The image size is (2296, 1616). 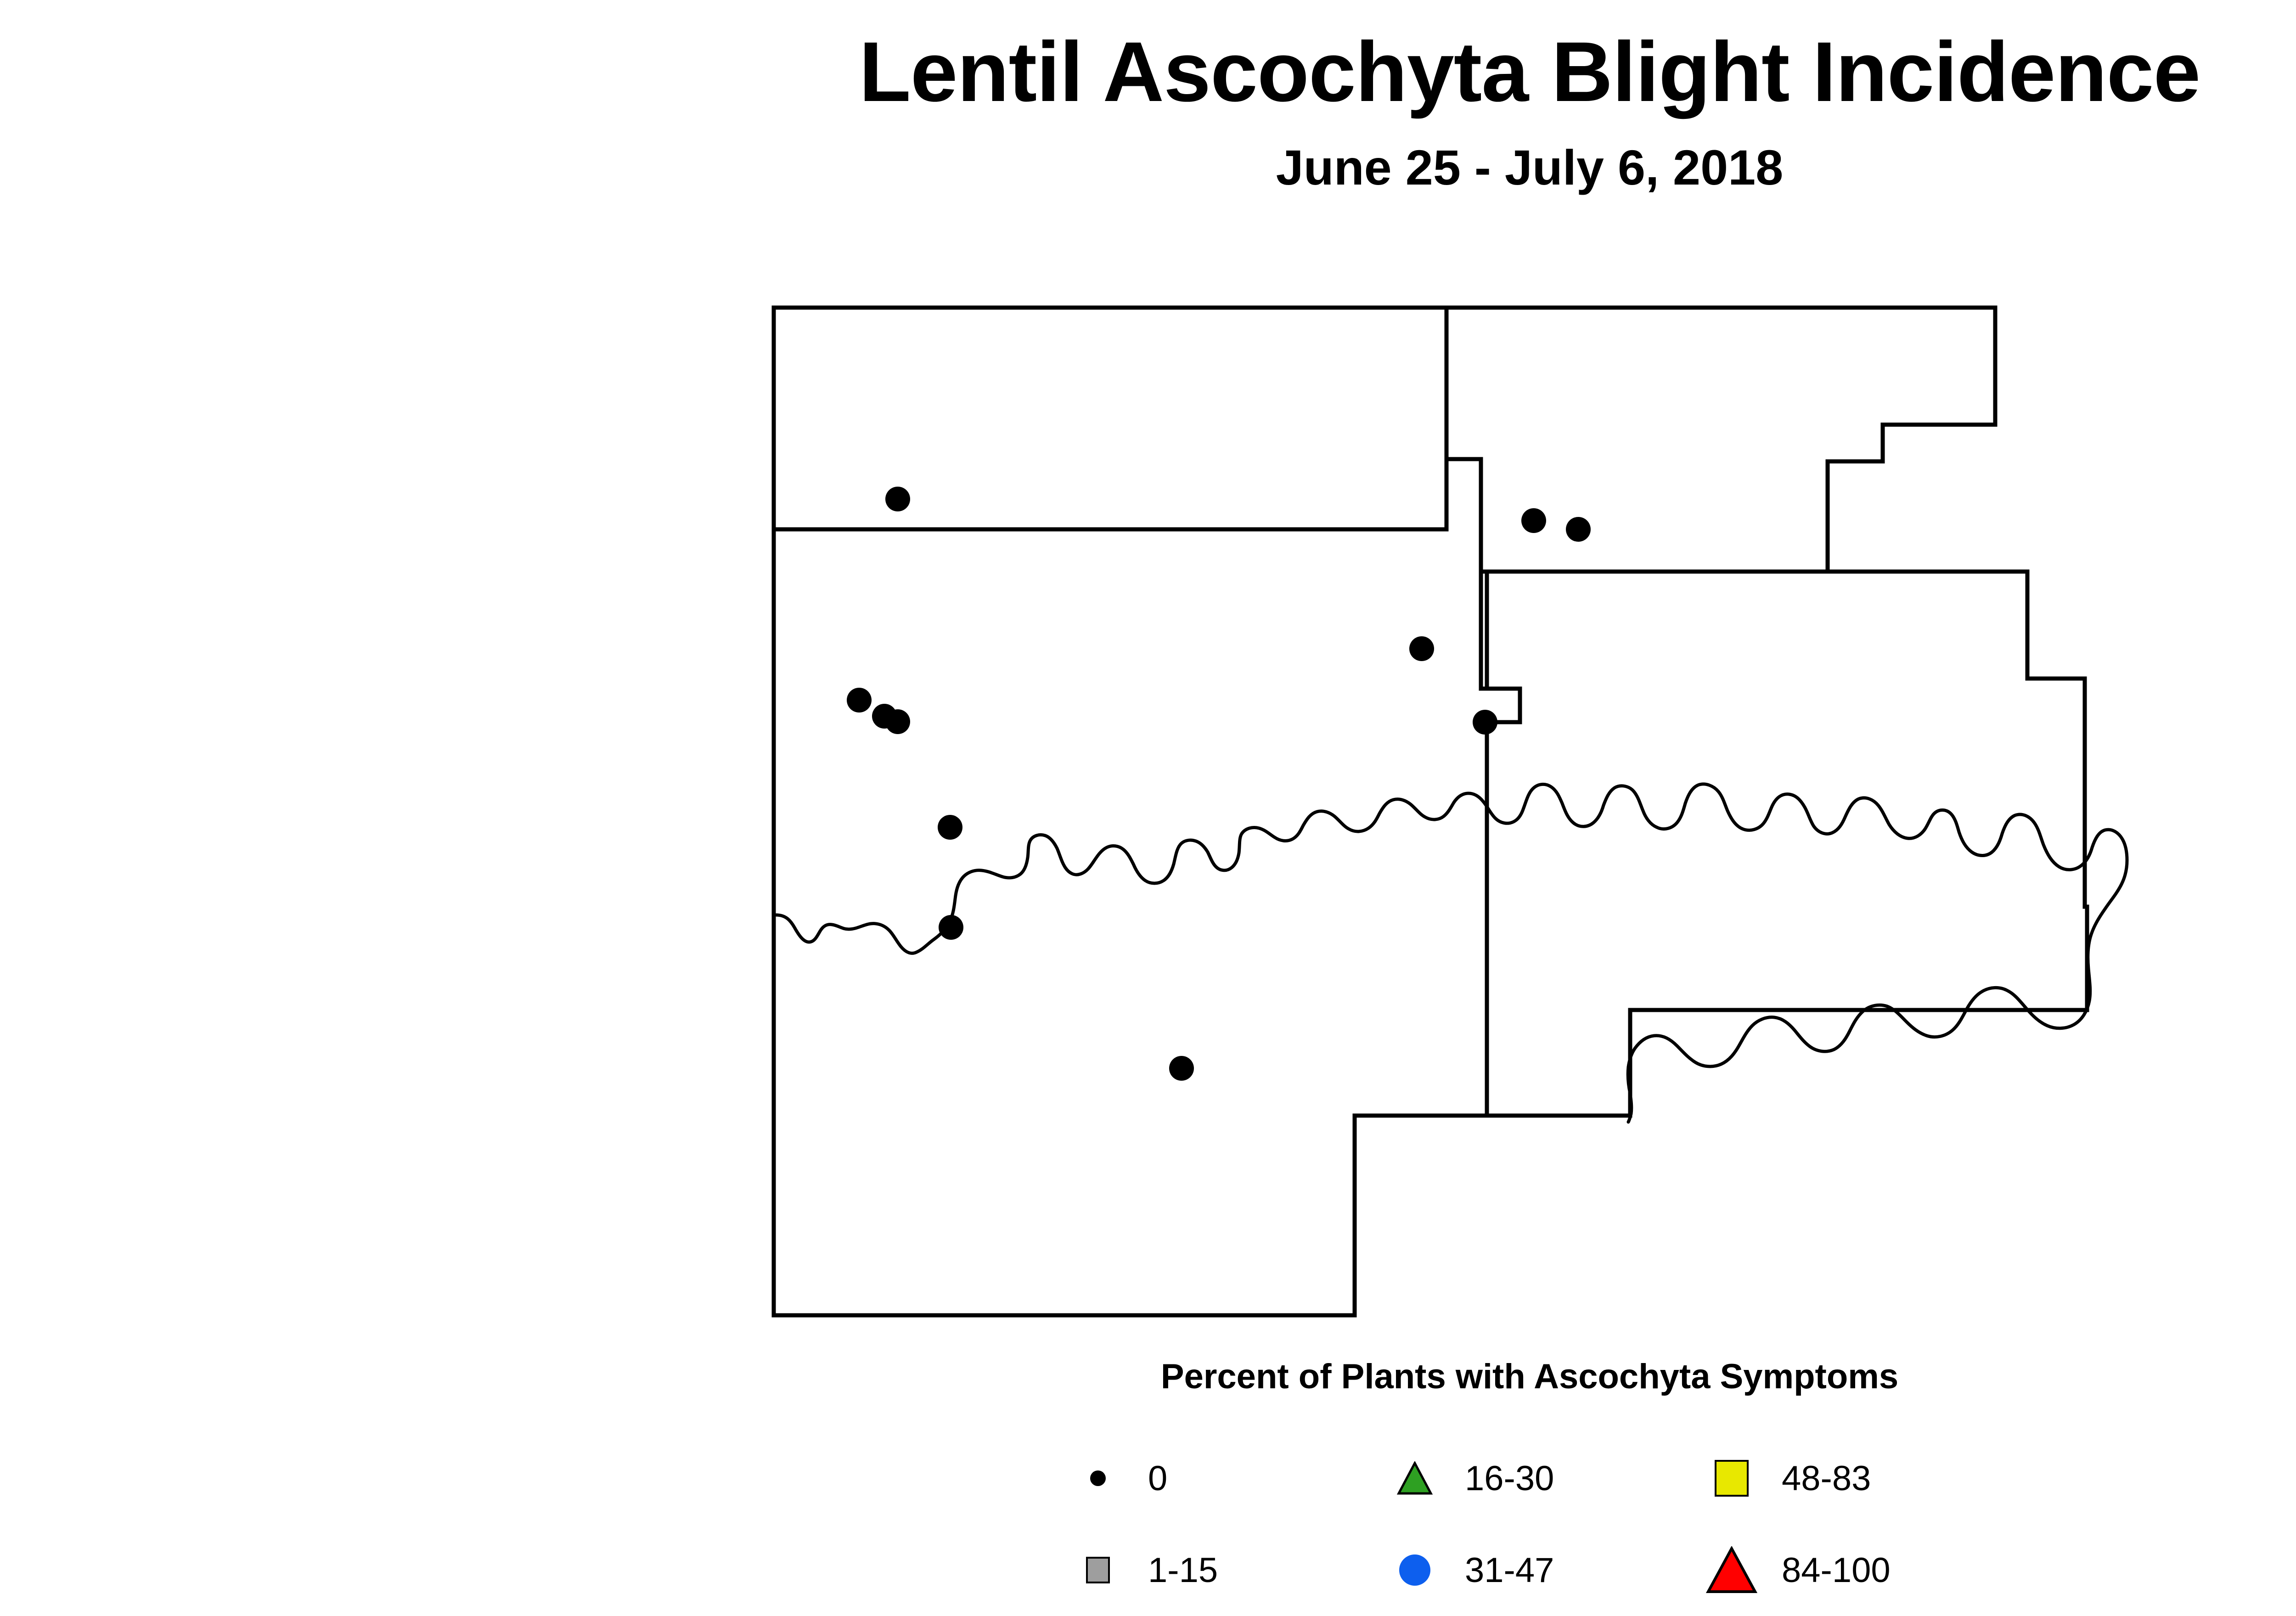 What do you see at coordinates (1509, 1570) in the screenshot?
I see `legend-item-label: 31-47` at bounding box center [1509, 1570].